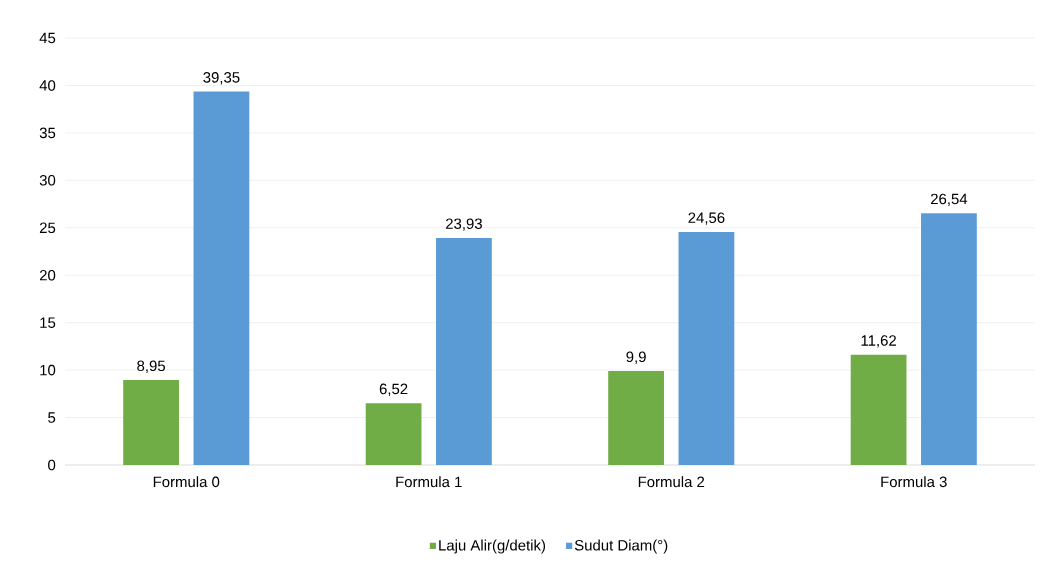 The width and height of the screenshot is (1049, 571). What do you see at coordinates (52, 417) in the screenshot?
I see `y-tick-label: 5` at bounding box center [52, 417].